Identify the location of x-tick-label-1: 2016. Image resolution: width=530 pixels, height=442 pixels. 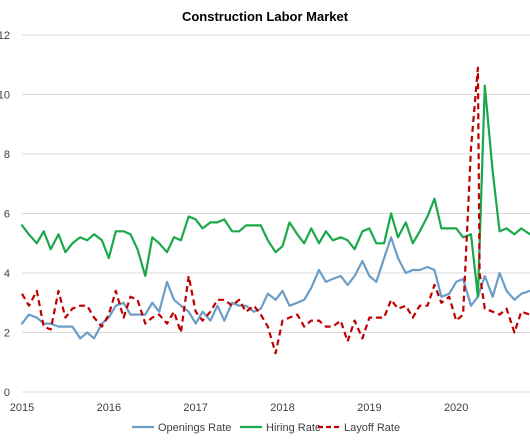
(109, 408).